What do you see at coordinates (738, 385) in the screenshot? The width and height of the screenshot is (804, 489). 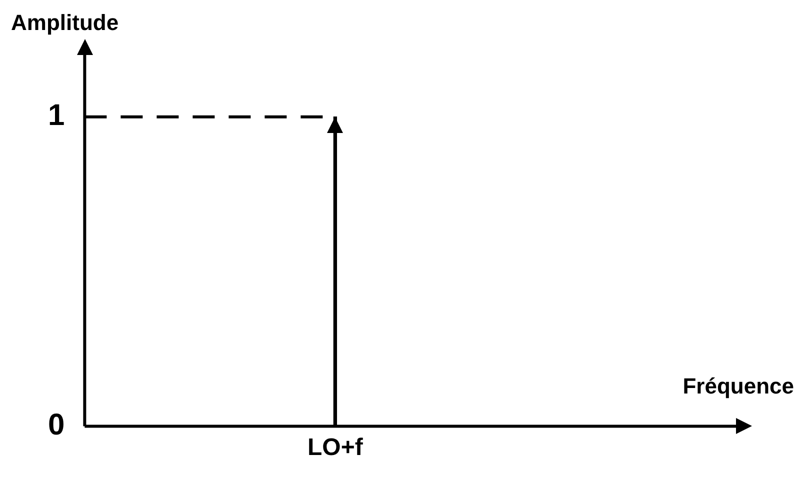 I see `text: Fréquence` at bounding box center [738, 385].